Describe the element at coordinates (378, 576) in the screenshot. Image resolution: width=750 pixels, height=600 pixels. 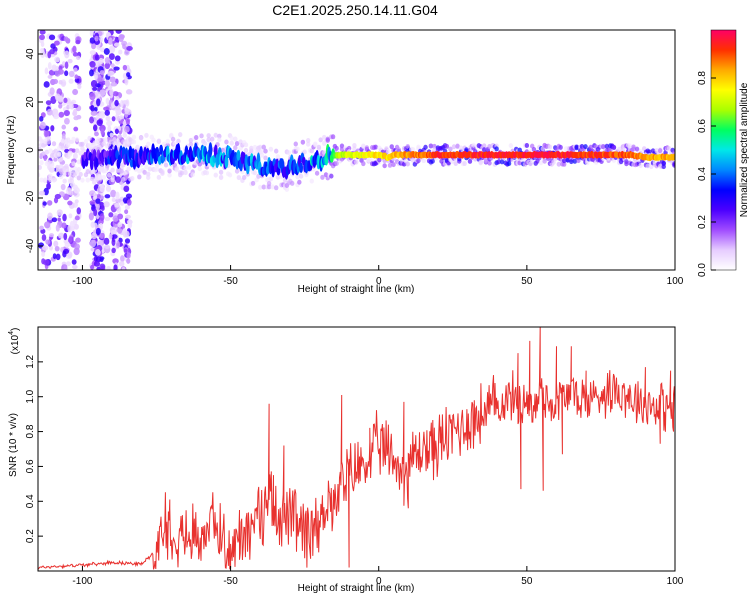
I see `snr-x-ticks: -100 -50 0 50 100` at that location.